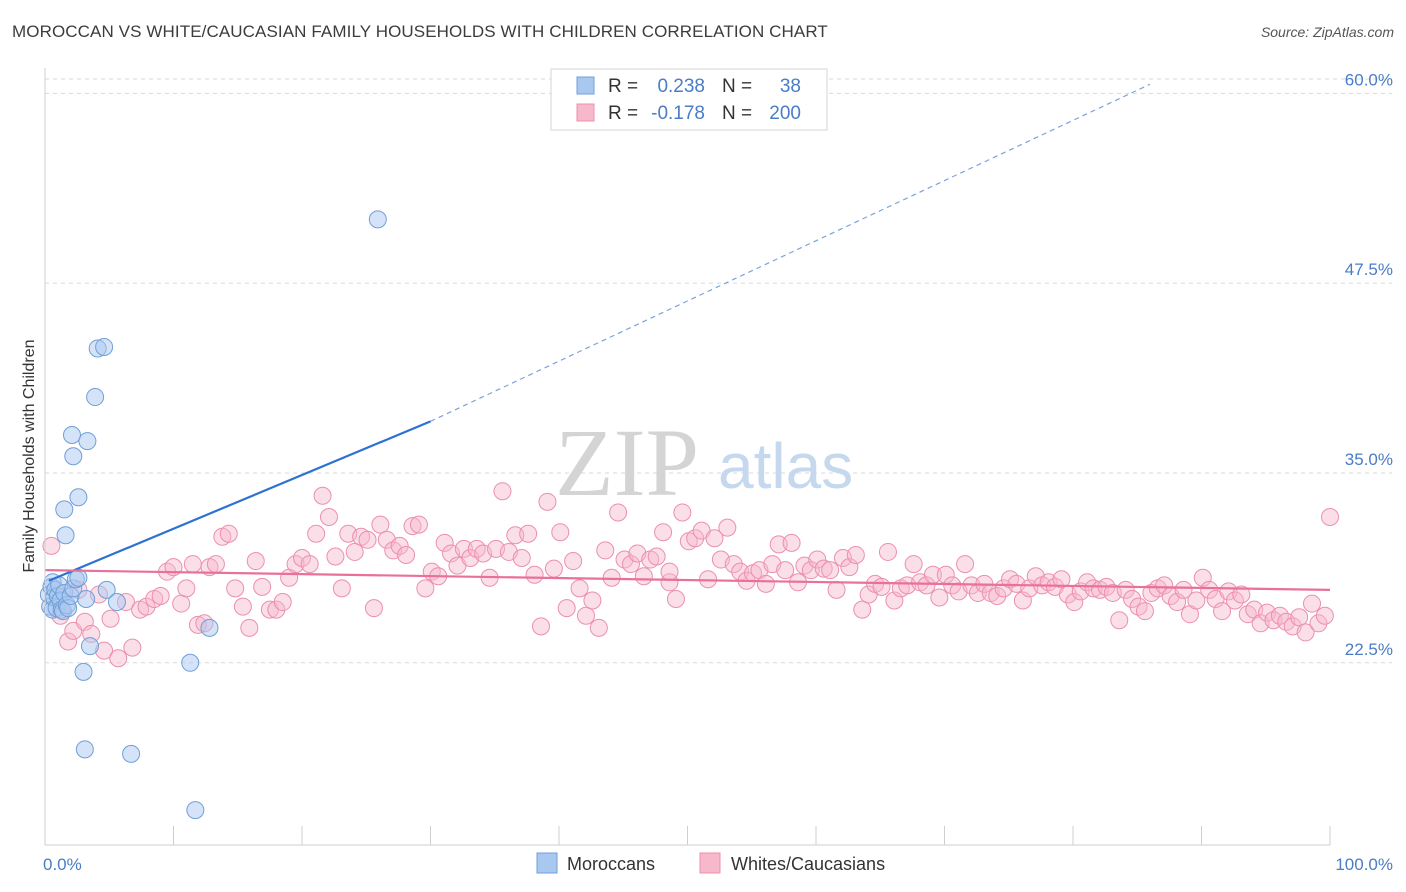  What do you see at coordinates (627, 462) in the screenshot?
I see `watermark-zip: ZIP` at bounding box center [627, 462].